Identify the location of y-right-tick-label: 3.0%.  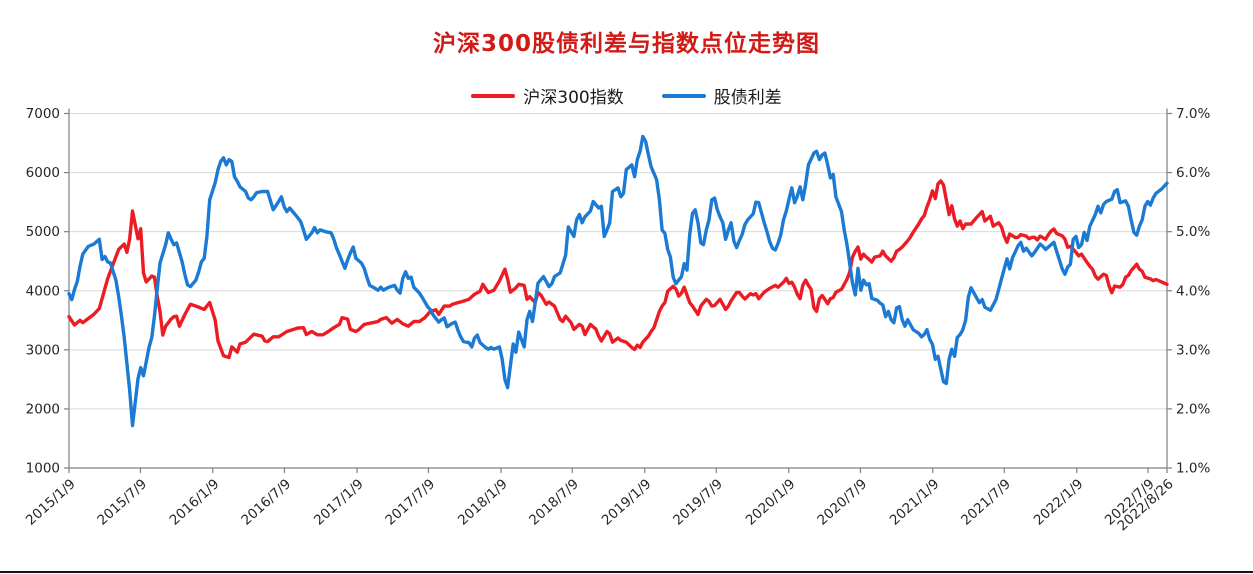
(1193, 350).